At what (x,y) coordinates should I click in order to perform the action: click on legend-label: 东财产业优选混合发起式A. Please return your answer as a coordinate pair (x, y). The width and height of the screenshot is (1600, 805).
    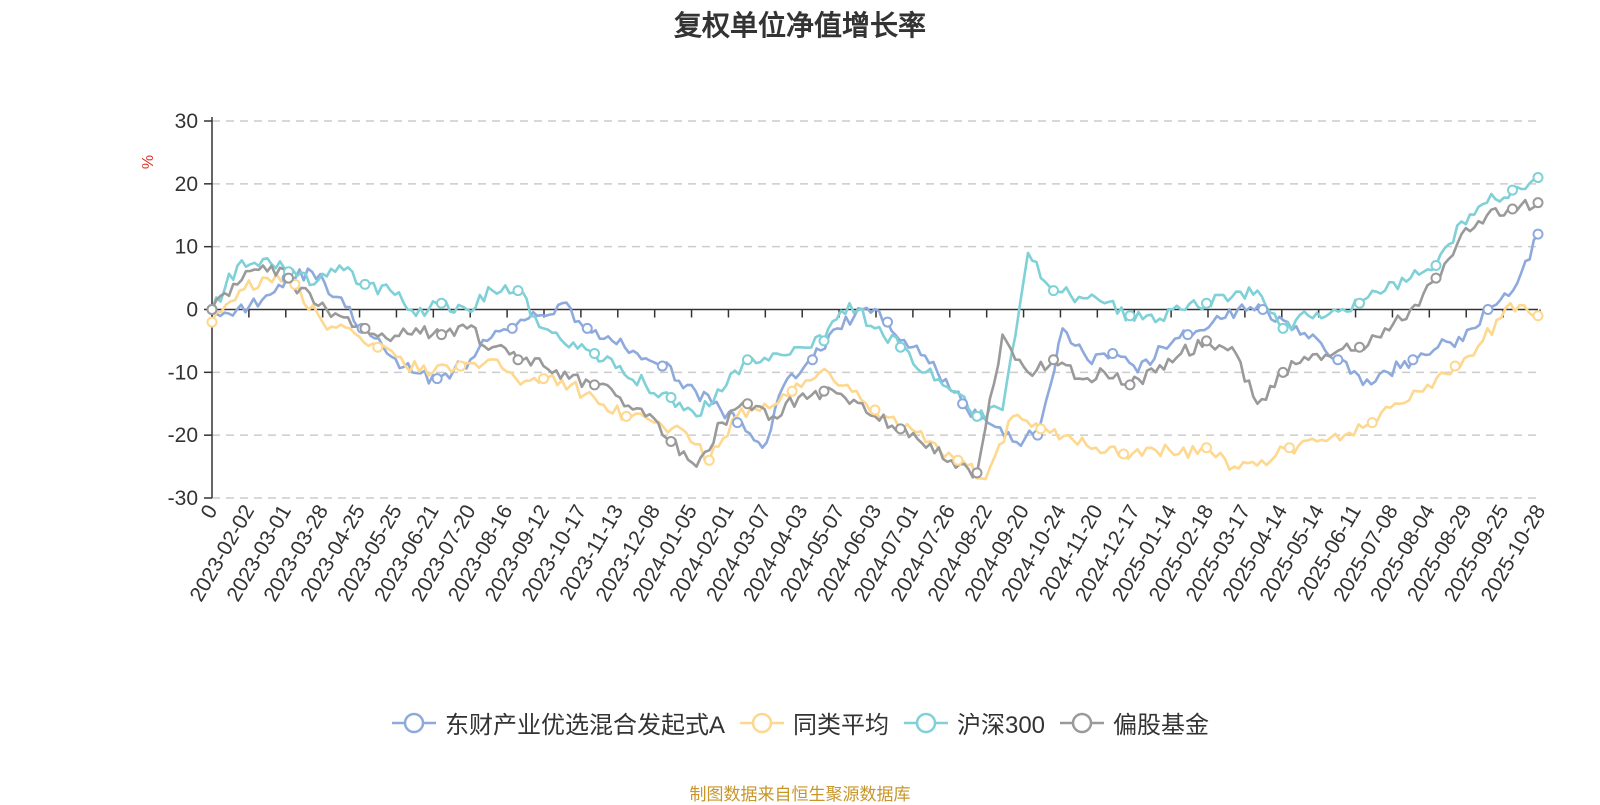
    Looking at the image, I should click on (584, 725).